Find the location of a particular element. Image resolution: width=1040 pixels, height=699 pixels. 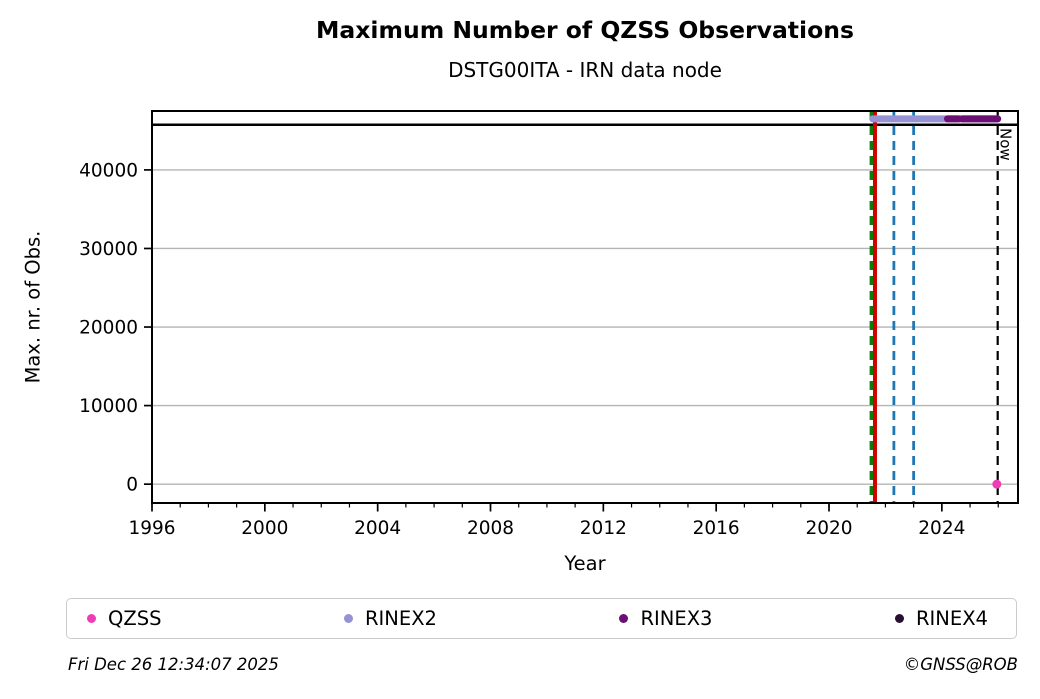

data-point-qzss is located at coordinates (997, 484).